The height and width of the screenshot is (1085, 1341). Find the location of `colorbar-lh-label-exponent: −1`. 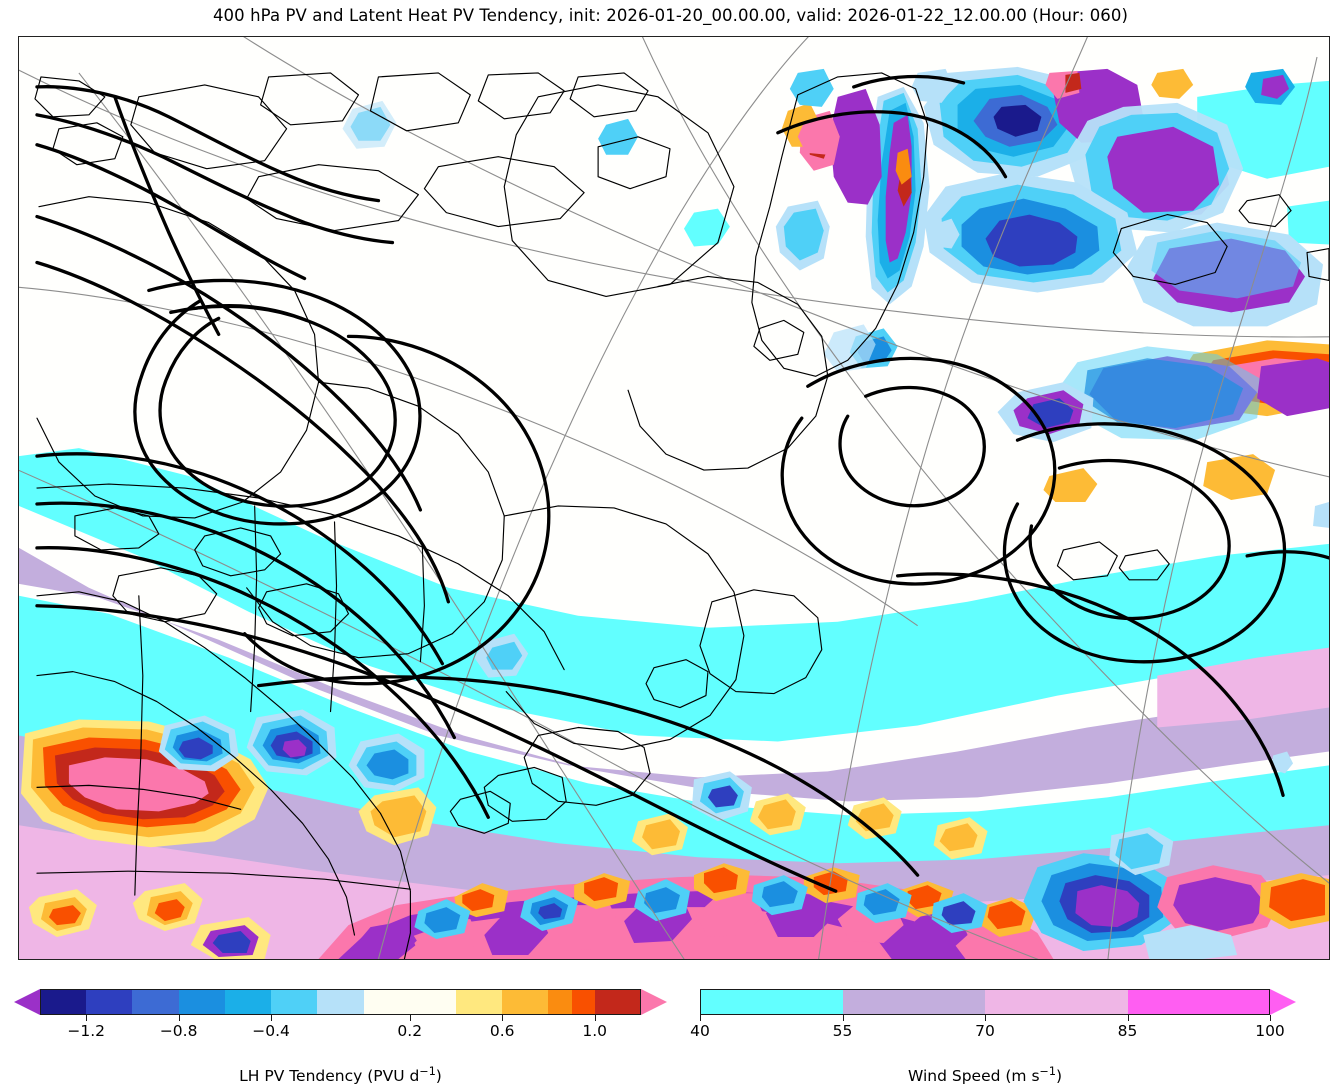

colorbar-lh-label-exponent: −1 is located at coordinates (427, 1071).